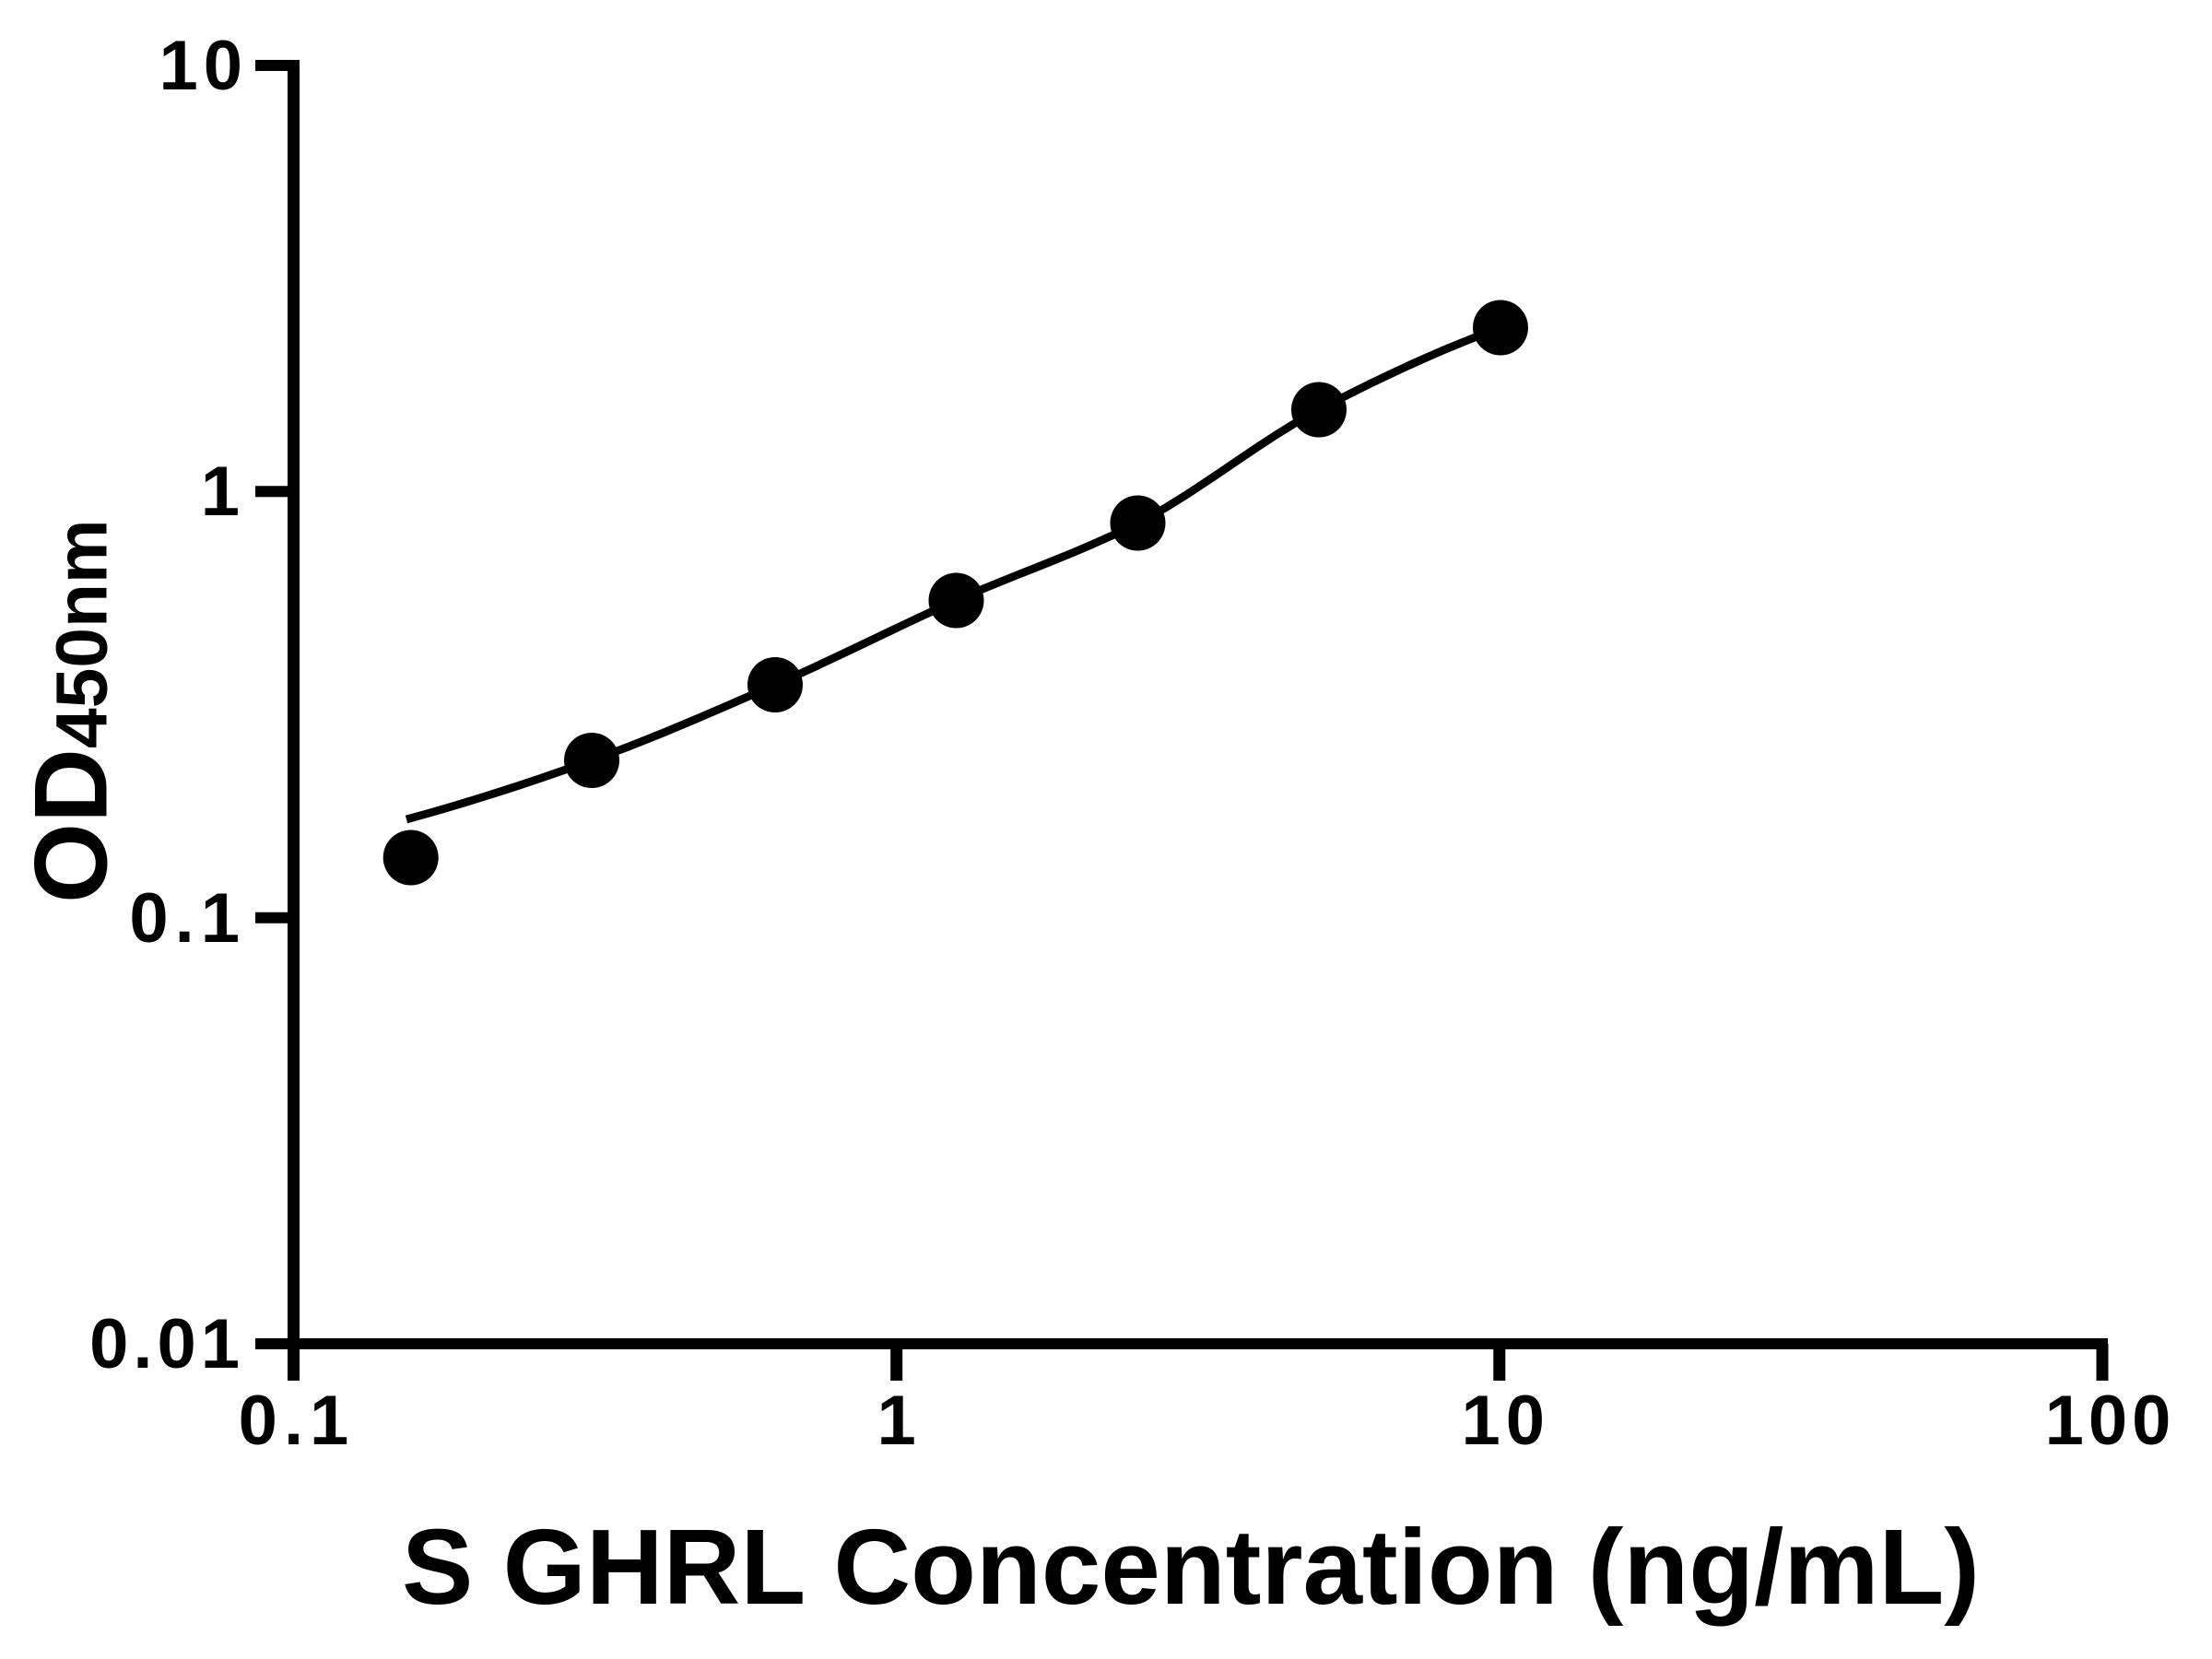 Image resolution: width=2212 pixels, height=1659 pixels. What do you see at coordinates (1191, 1567) in the screenshot?
I see `svg-text: S GHRL Concentration (ng/mL)` at bounding box center [1191, 1567].